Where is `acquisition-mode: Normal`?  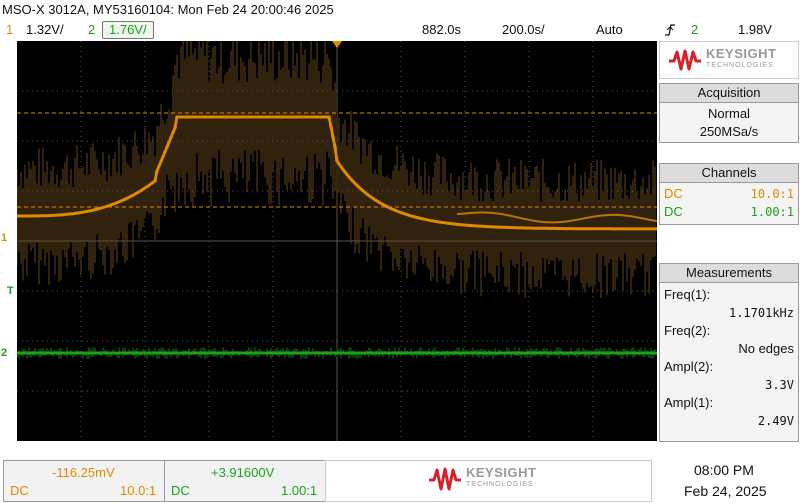 acquisition-mode: Normal is located at coordinates (729, 113).